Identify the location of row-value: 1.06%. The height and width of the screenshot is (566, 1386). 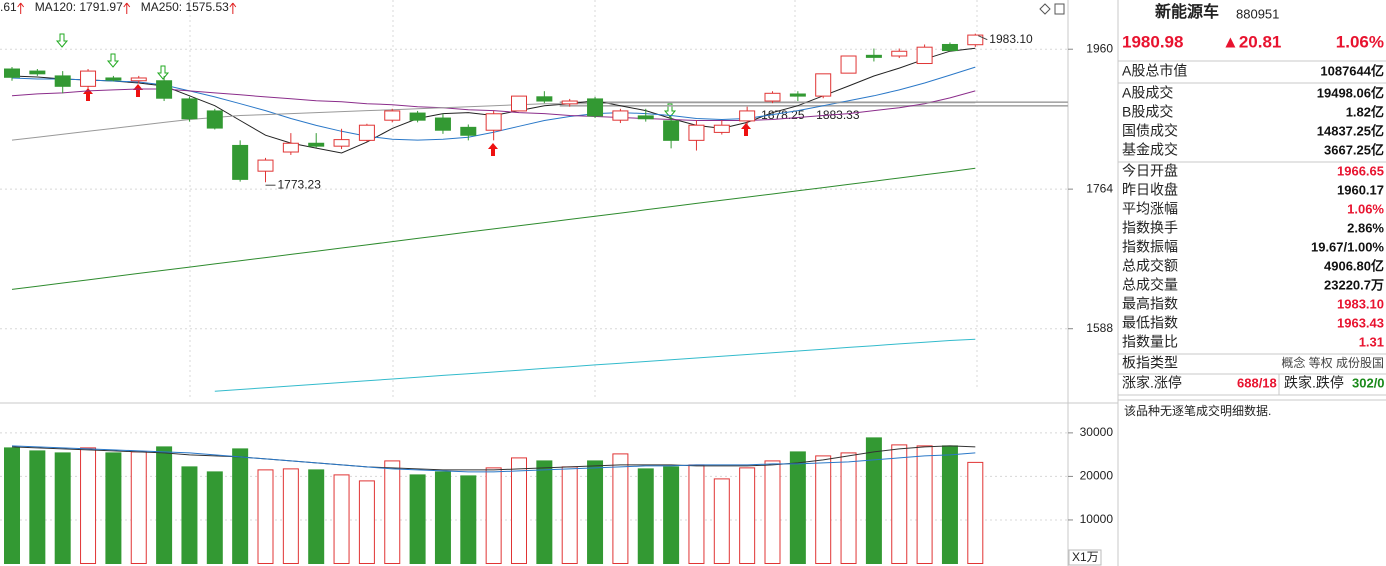
(1365, 208).